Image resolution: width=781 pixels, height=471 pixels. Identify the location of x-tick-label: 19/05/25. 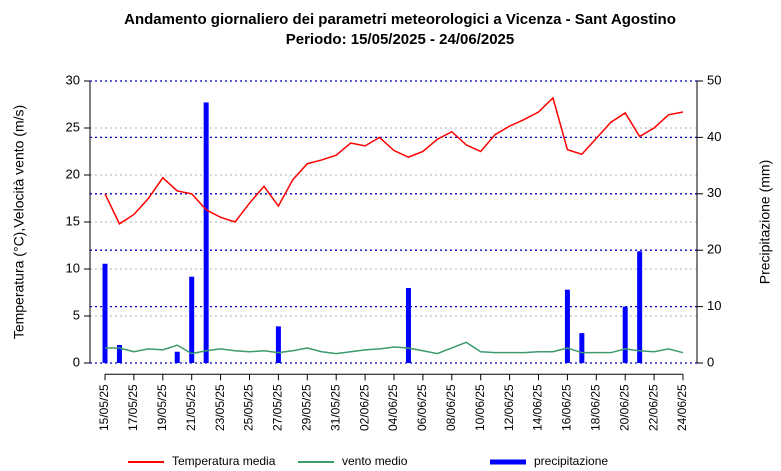
(162, 407).